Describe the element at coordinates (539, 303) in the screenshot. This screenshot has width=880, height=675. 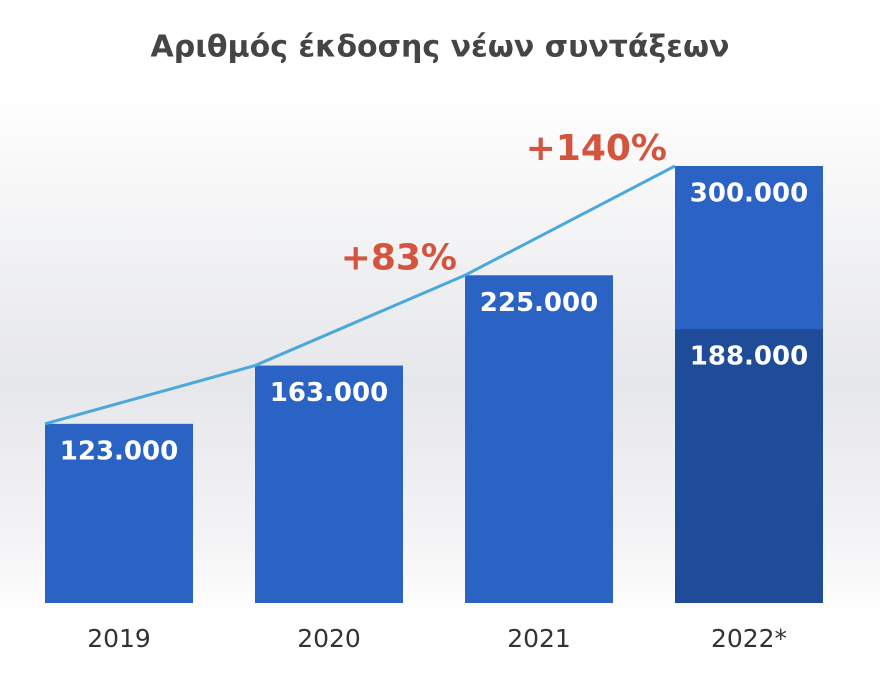
I see `value-label: 225.000` at that location.